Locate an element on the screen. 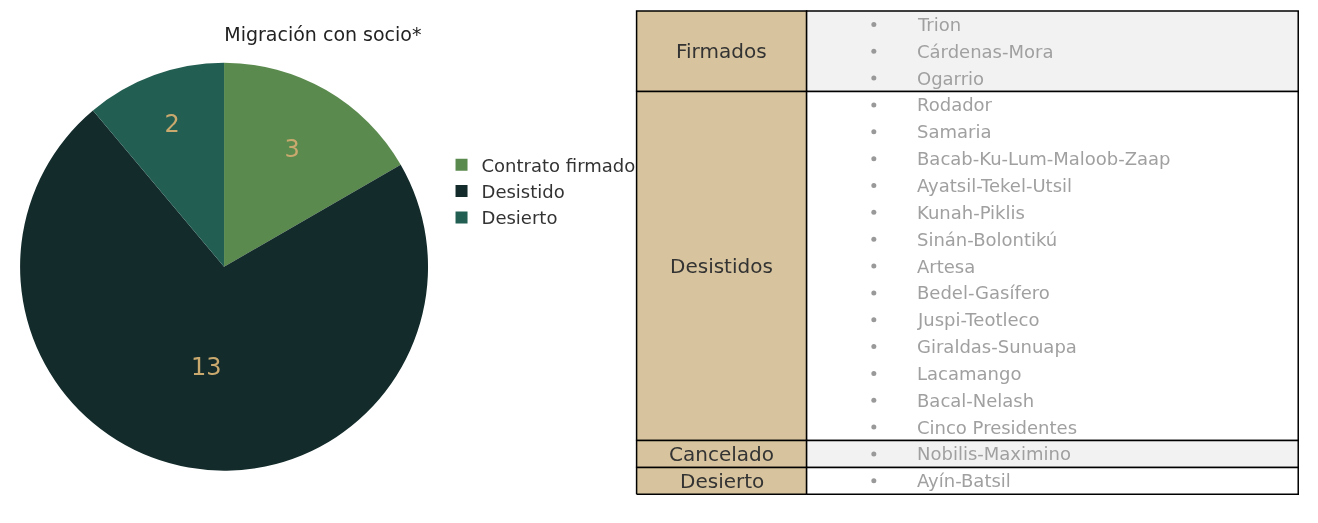 This screenshot has width=1318, height=523. text: Ogarrio is located at coordinates (951, 78).